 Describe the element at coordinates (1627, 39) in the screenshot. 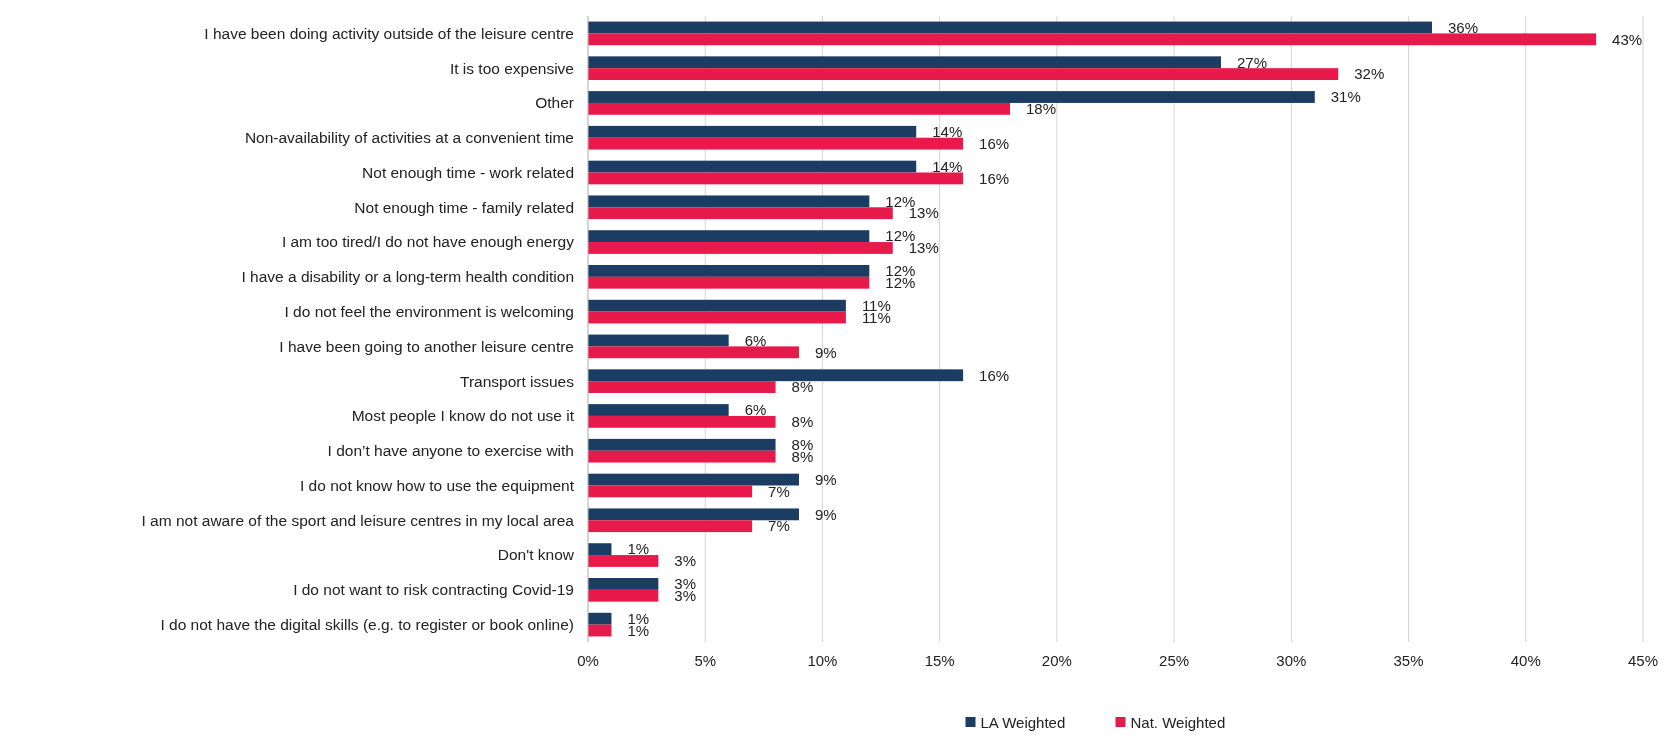

I see `data-label: 43%` at that location.